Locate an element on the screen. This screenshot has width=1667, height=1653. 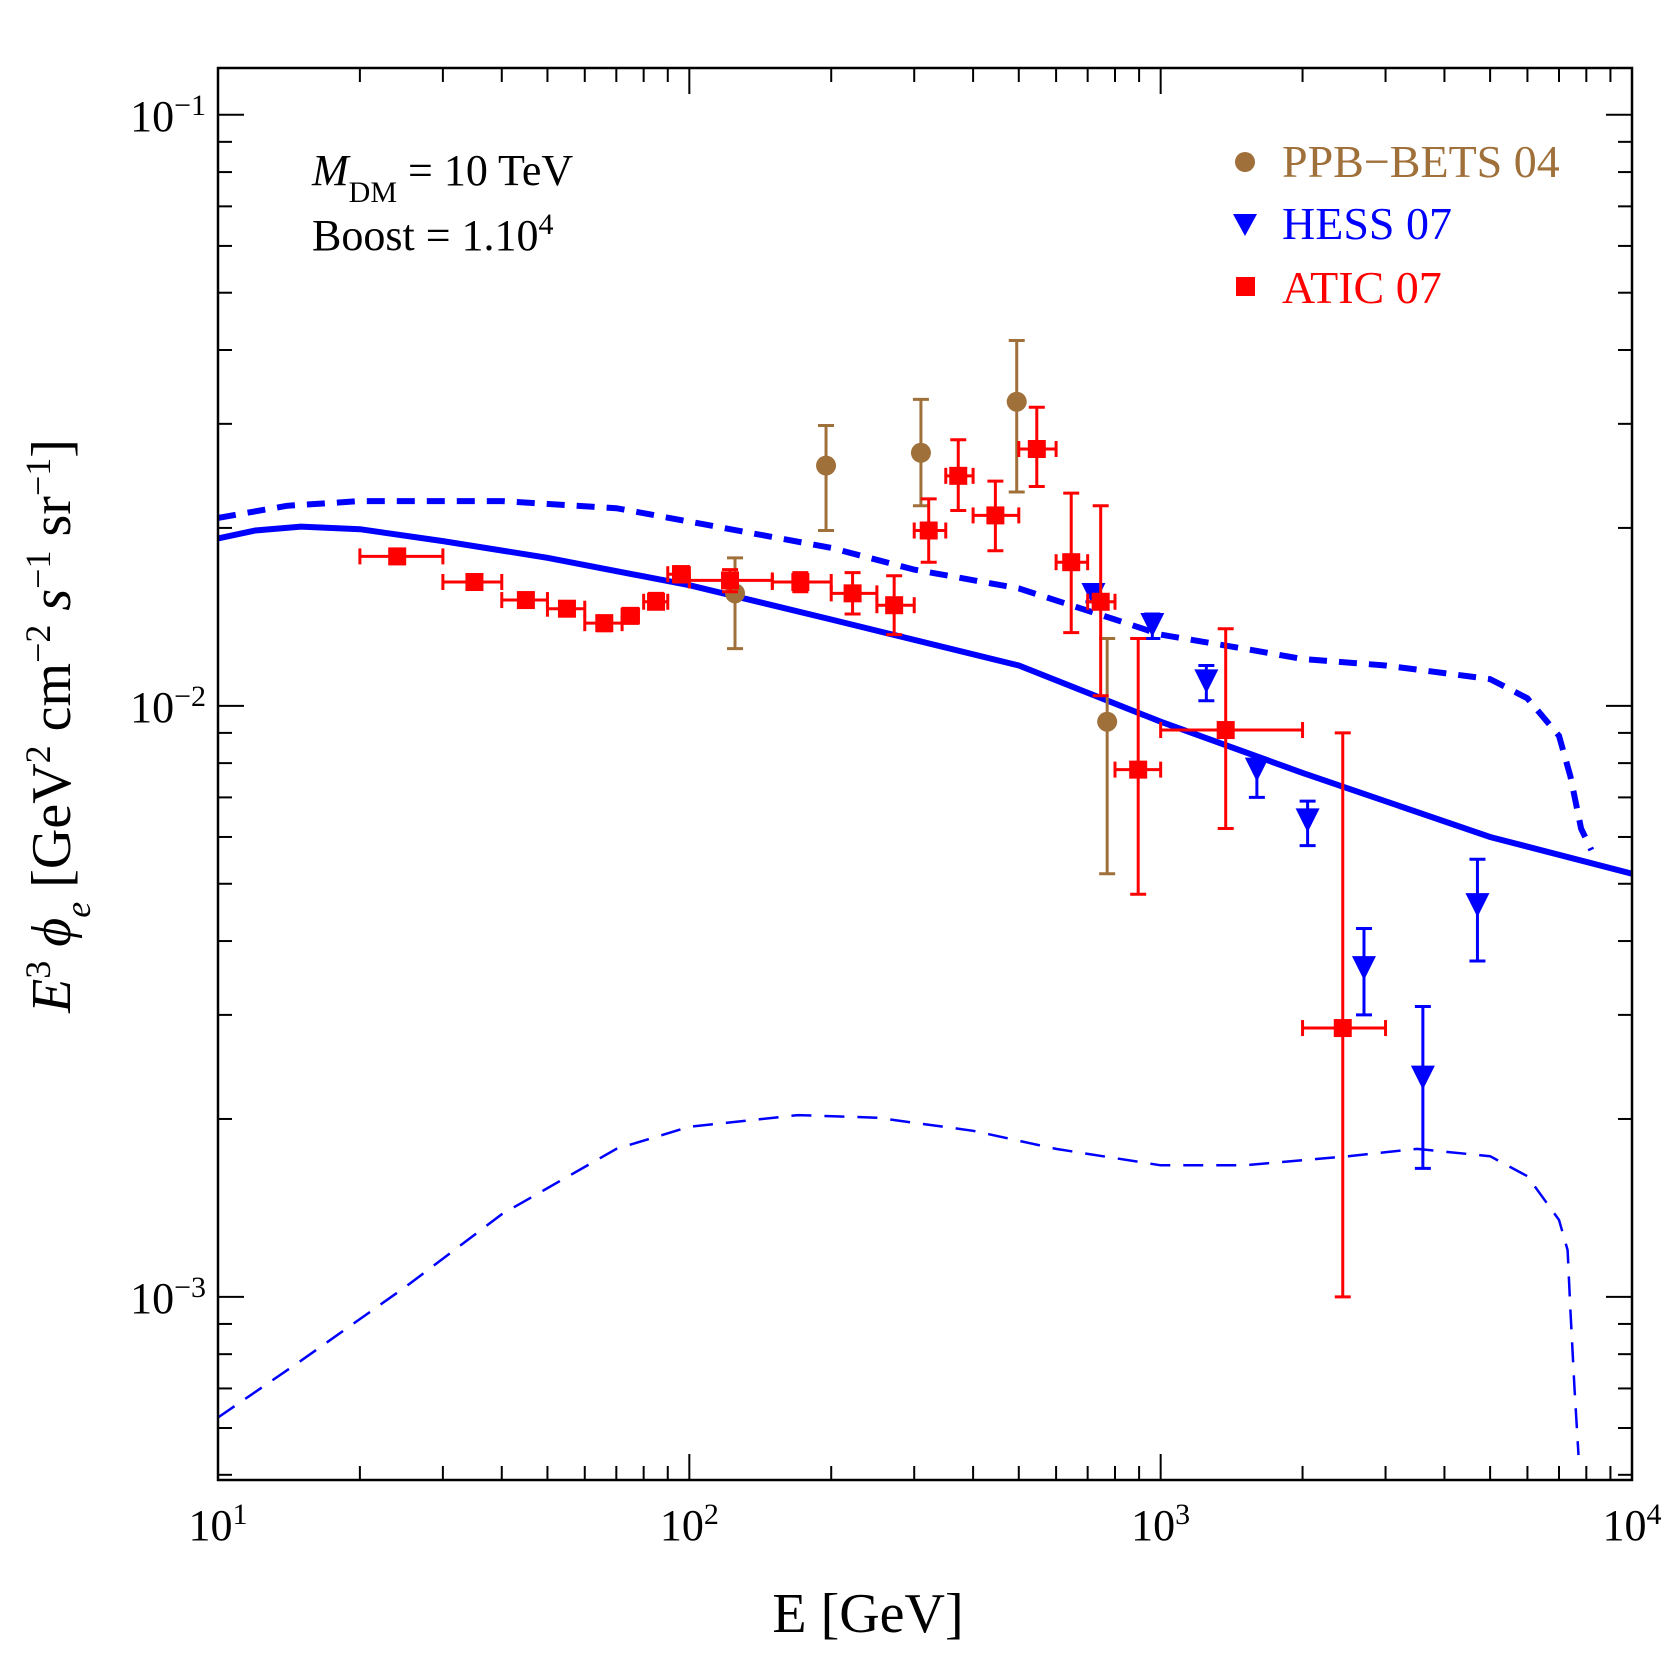
legend-marker-hess is located at coordinates (1245, 225).